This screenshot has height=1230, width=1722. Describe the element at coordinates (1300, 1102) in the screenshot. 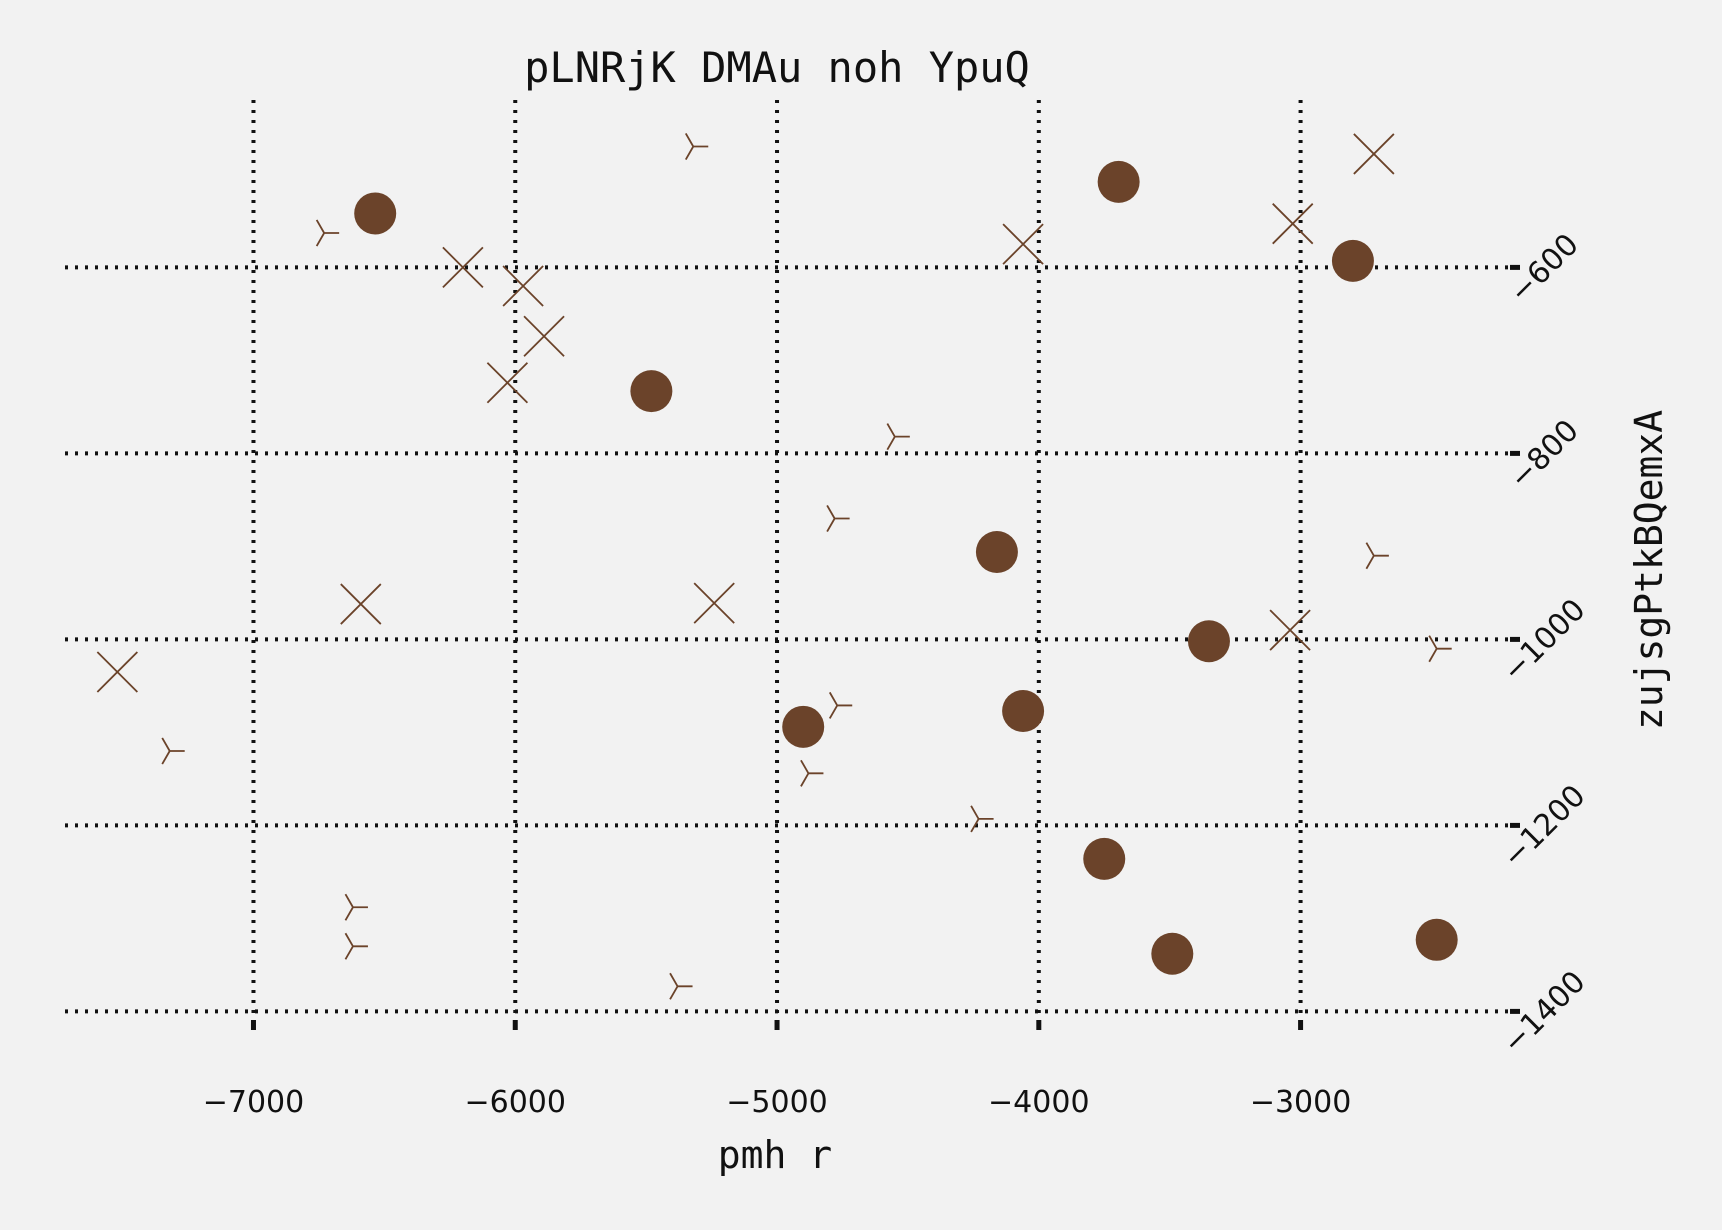

I see `x-tick-label: −3000` at that location.